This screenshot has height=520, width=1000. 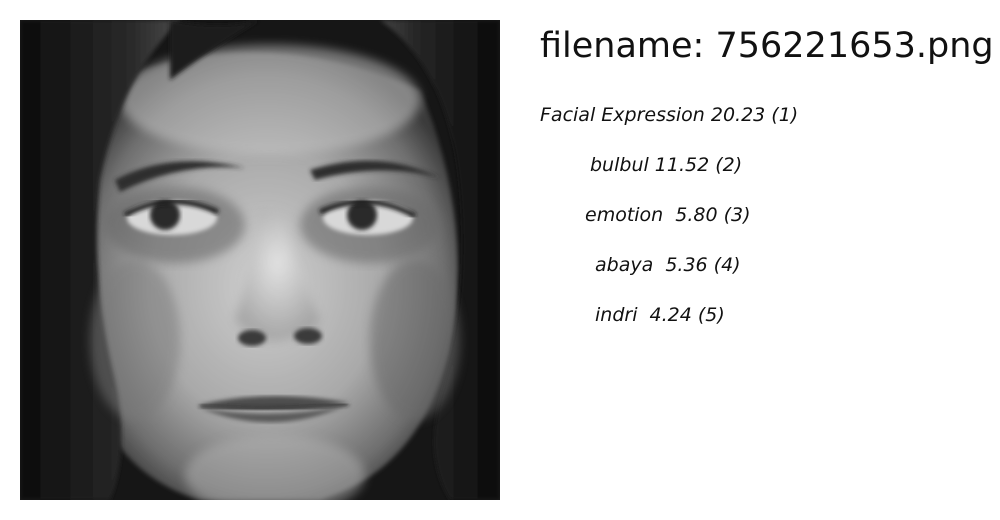 I want to click on prediction-3: emotion 5.80 (3), so click(x=668, y=215).